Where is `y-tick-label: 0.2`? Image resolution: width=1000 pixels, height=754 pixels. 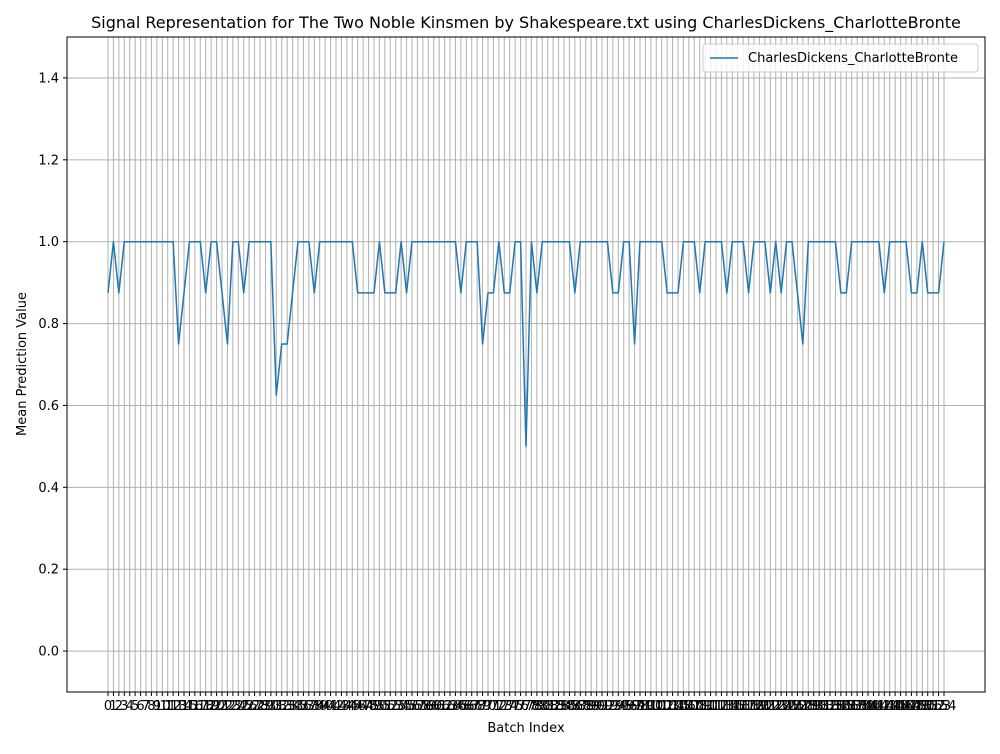 y-tick-label: 0.2 is located at coordinates (48, 570).